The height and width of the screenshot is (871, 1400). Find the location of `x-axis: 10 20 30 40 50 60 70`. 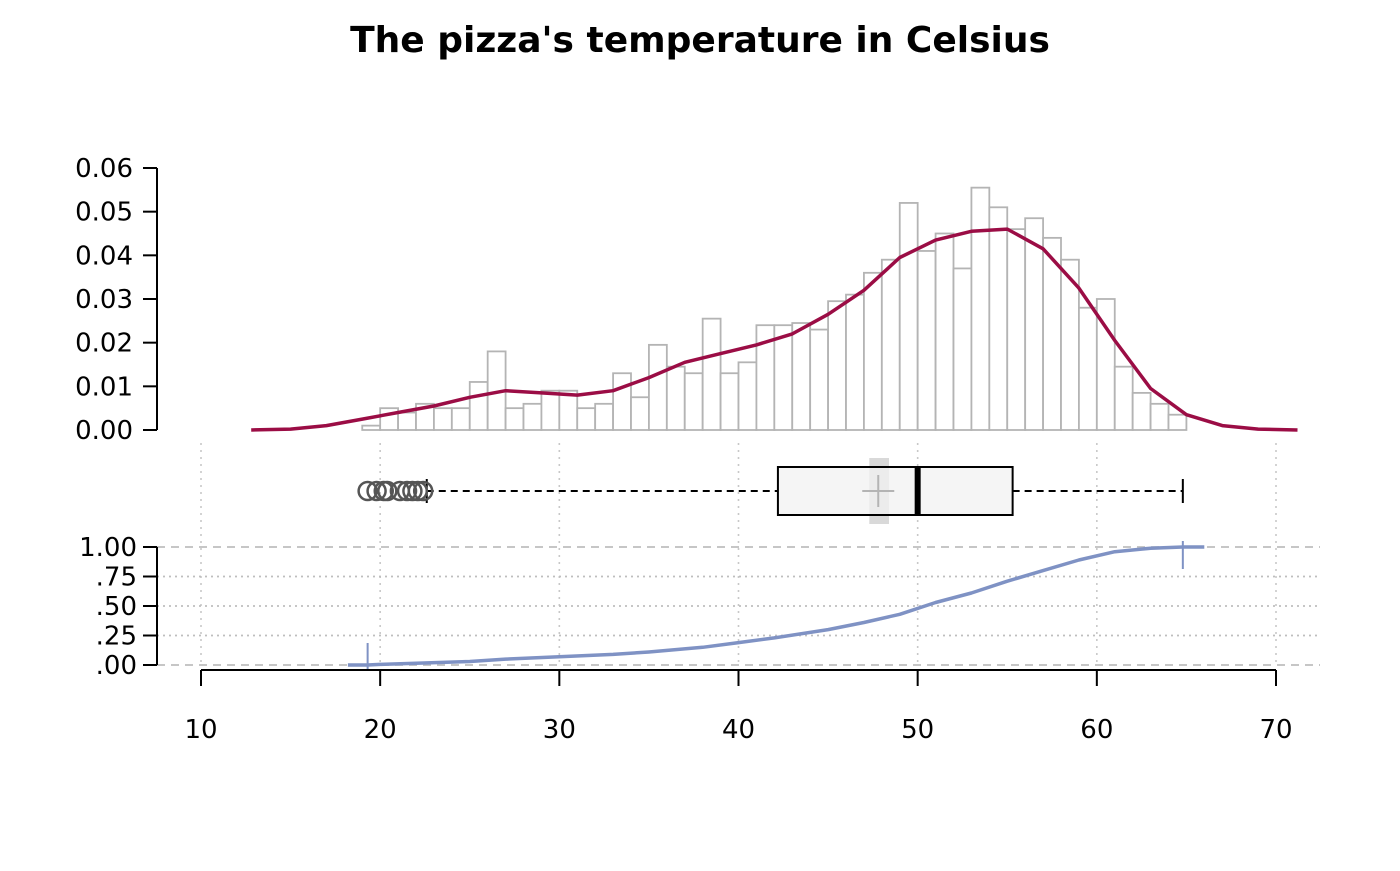

x-axis: 10 20 30 40 50 60 70 is located at coordinates (738, 707).